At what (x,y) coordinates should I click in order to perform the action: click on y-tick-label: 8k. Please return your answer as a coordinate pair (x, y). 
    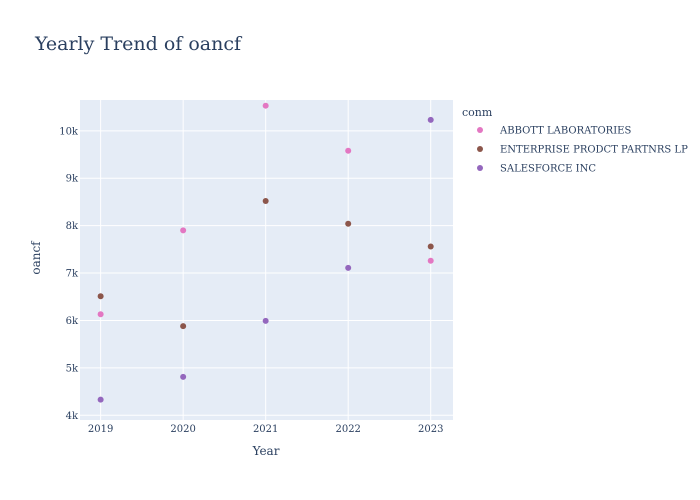
    Looking at the image, I should click on (72, 226).